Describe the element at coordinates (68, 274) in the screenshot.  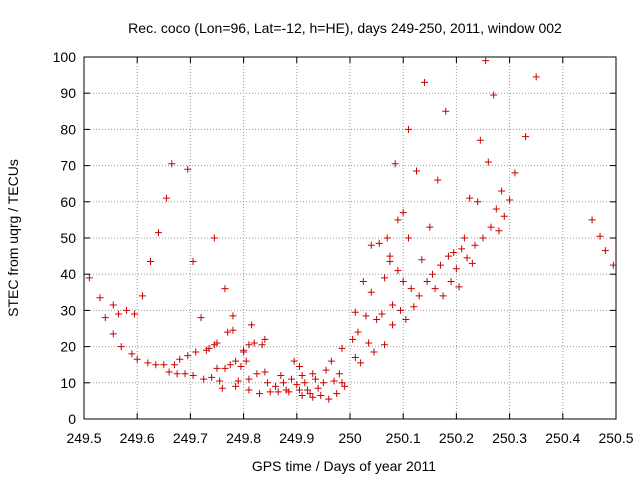
I see `y-tick-label: 40` at that location.